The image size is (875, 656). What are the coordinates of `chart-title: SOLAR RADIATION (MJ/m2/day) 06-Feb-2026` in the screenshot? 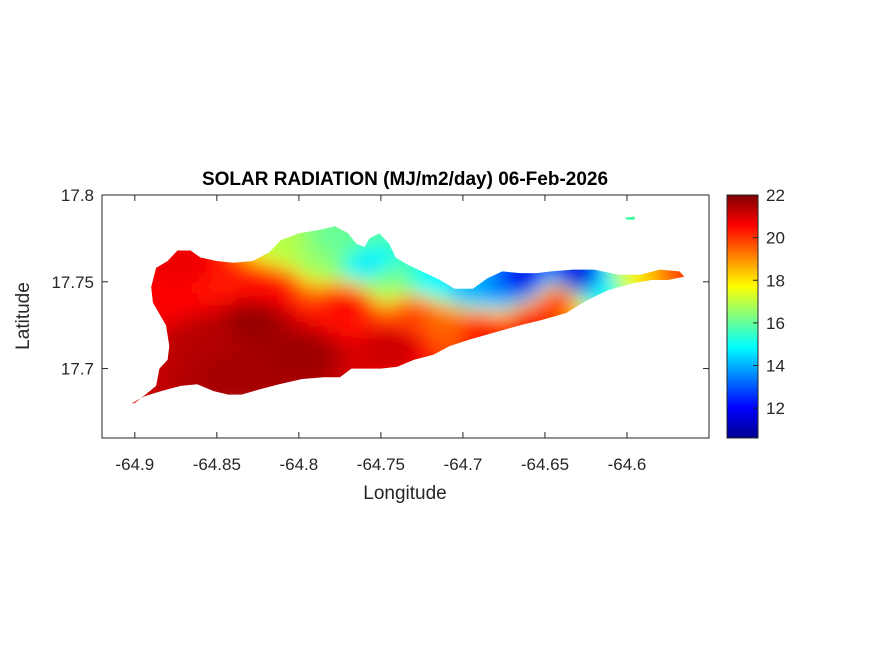 It's located at (405, 179).